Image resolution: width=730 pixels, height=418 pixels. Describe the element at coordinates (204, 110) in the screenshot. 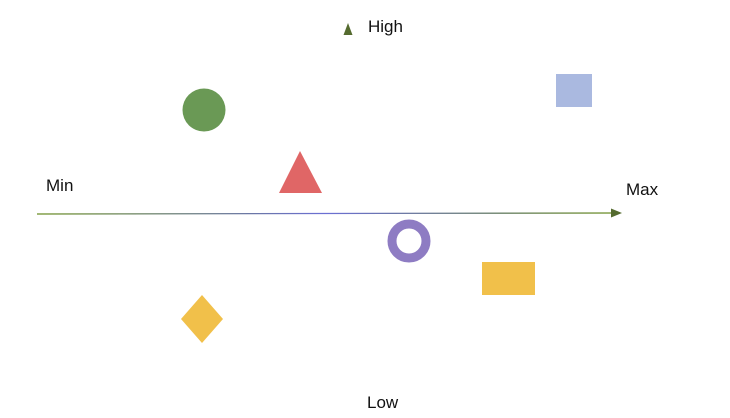

I see `green-circle` at that location.